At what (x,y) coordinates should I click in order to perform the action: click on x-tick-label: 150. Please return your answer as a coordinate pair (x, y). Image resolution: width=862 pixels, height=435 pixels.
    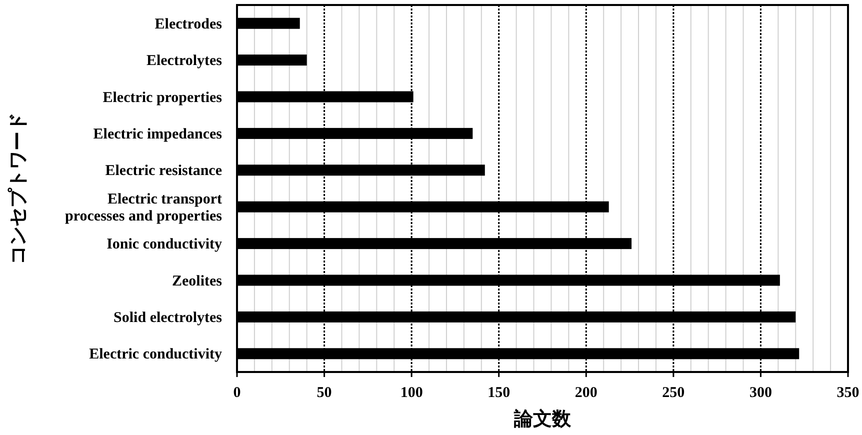
    Looking at the image, I should click on (499, 393).